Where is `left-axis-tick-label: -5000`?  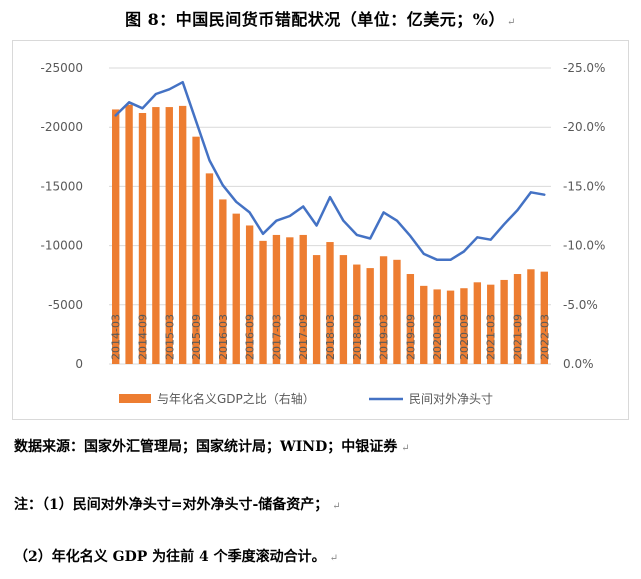 left-axis-tick-label: -5000 is located at coordinates (65, 305).